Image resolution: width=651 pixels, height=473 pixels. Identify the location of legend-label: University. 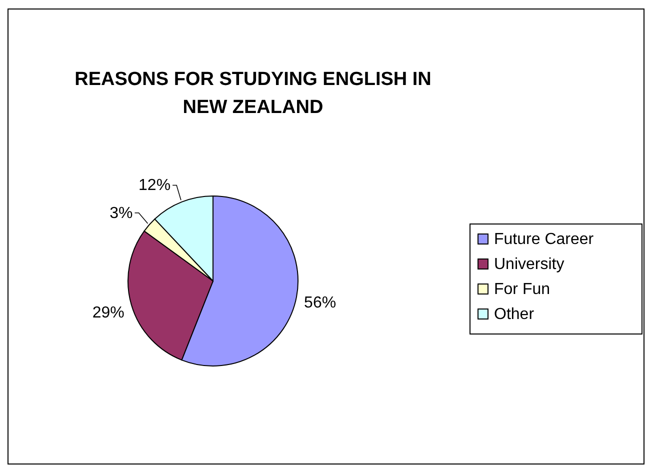
(529, 264).